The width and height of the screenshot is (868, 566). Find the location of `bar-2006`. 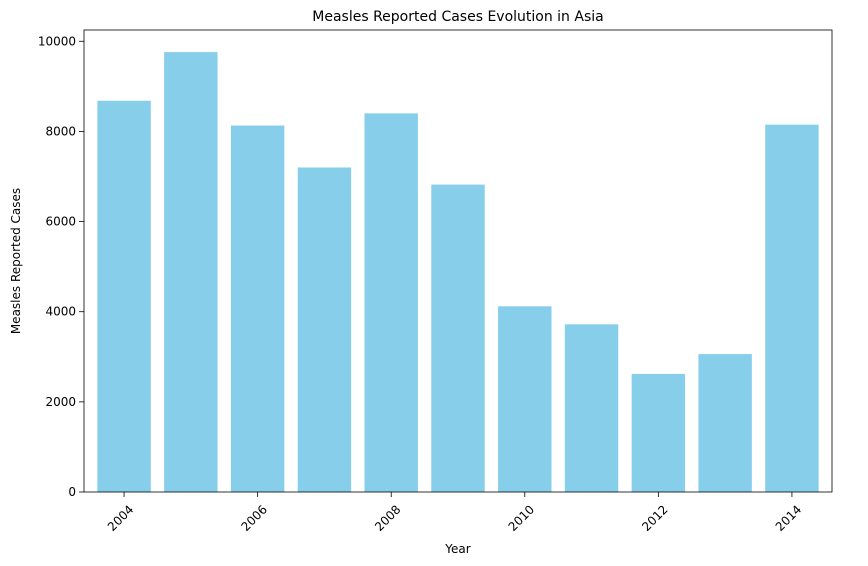

bar-2006 is located at coordinates (257, 309).